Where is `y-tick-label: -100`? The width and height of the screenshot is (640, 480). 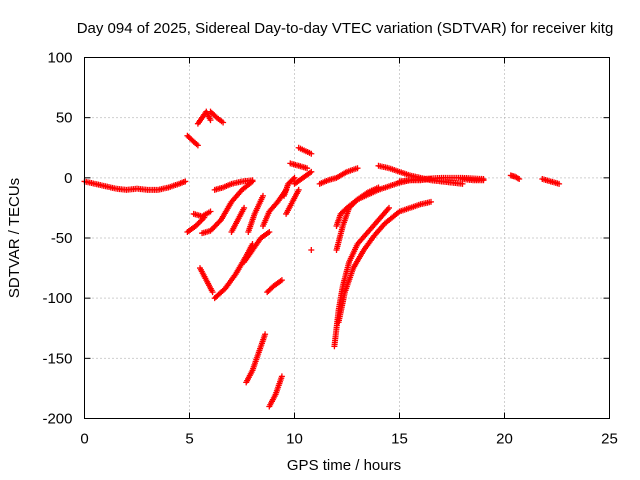 y-tick-label: -100 is located at coordinates (57, 298).